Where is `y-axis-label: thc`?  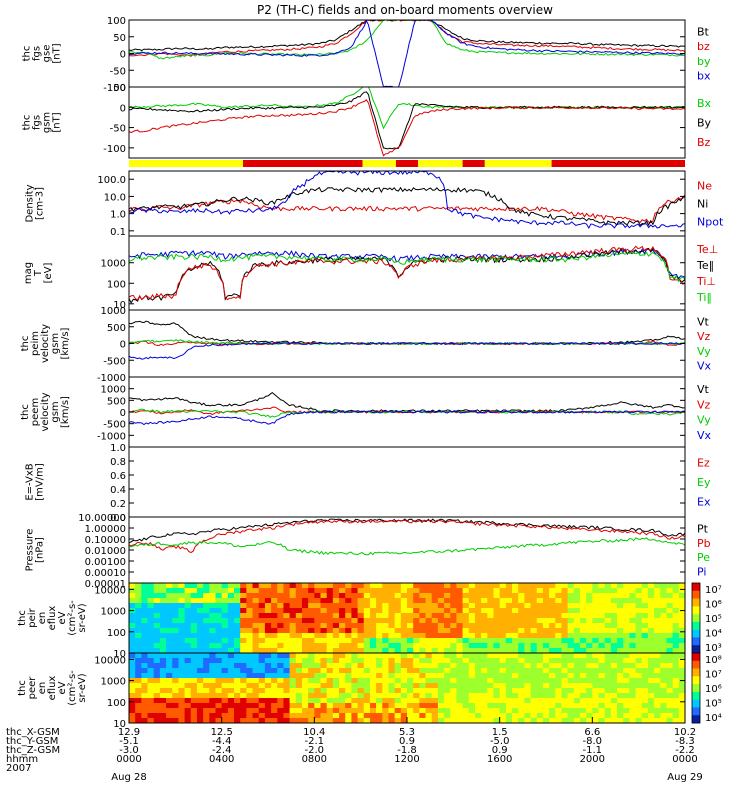
y-axis-label: thc is located at coordinates (27, 123).